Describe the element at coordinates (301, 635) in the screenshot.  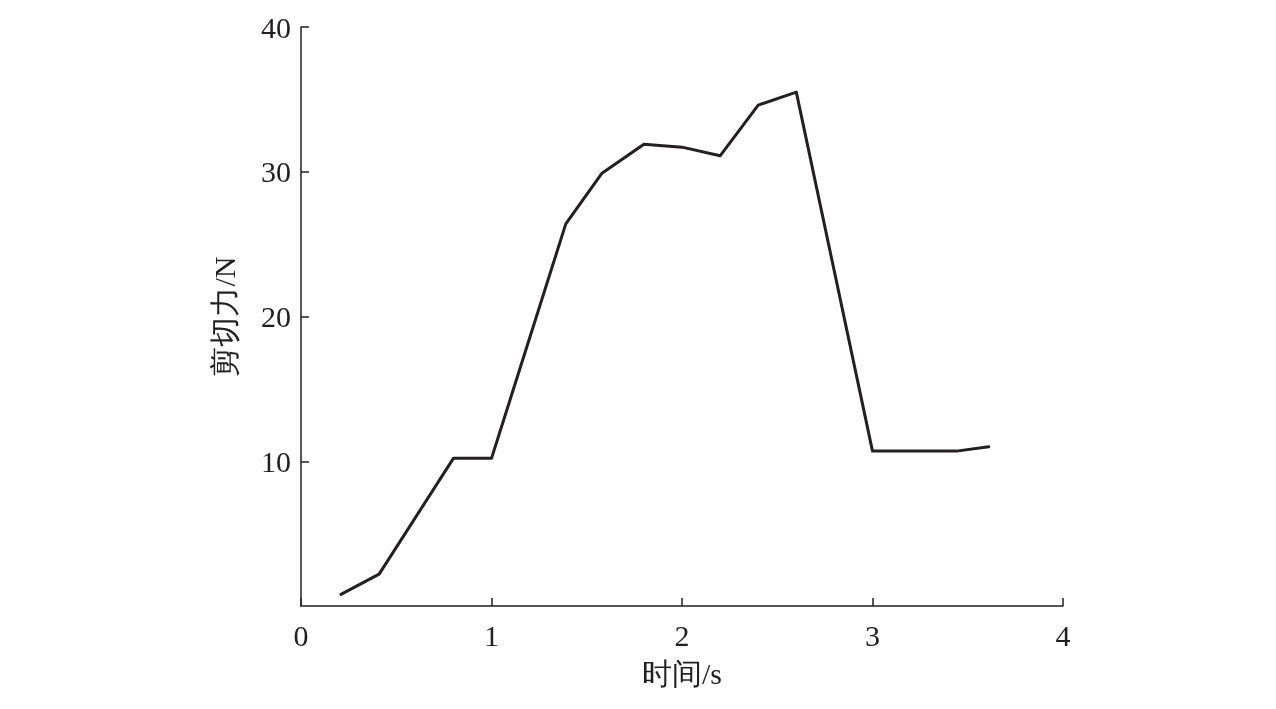
I see `x-tick-label: 0` at that location.